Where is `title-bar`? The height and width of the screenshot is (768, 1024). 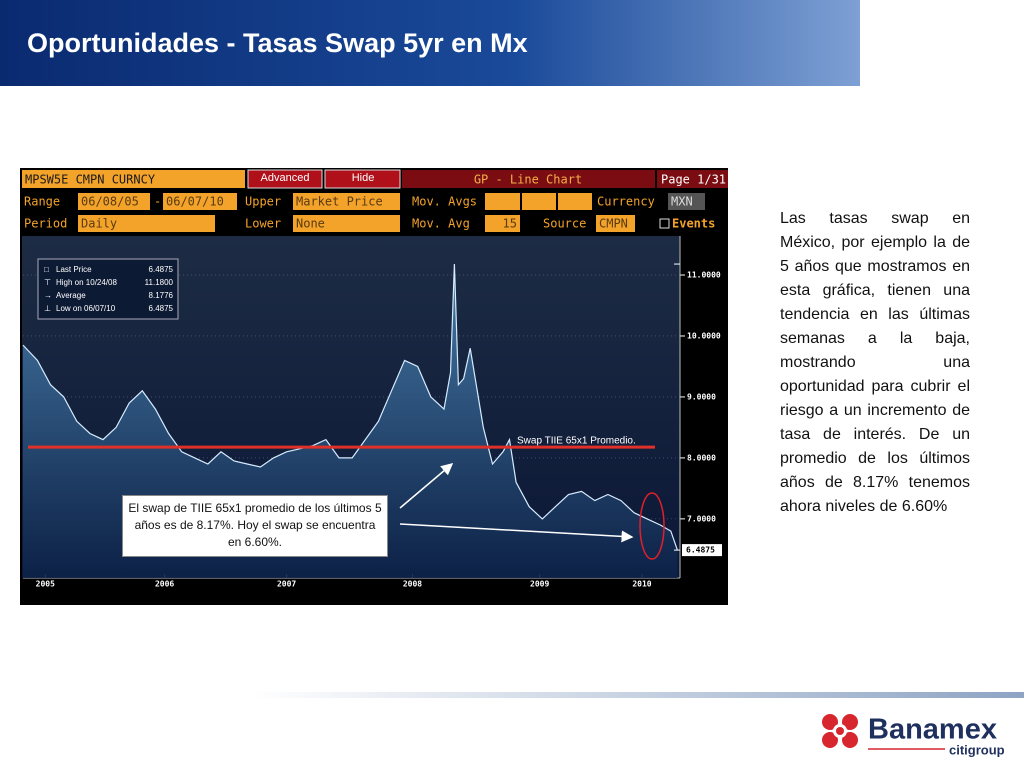
title-bar is located at coordinates (430, 43).